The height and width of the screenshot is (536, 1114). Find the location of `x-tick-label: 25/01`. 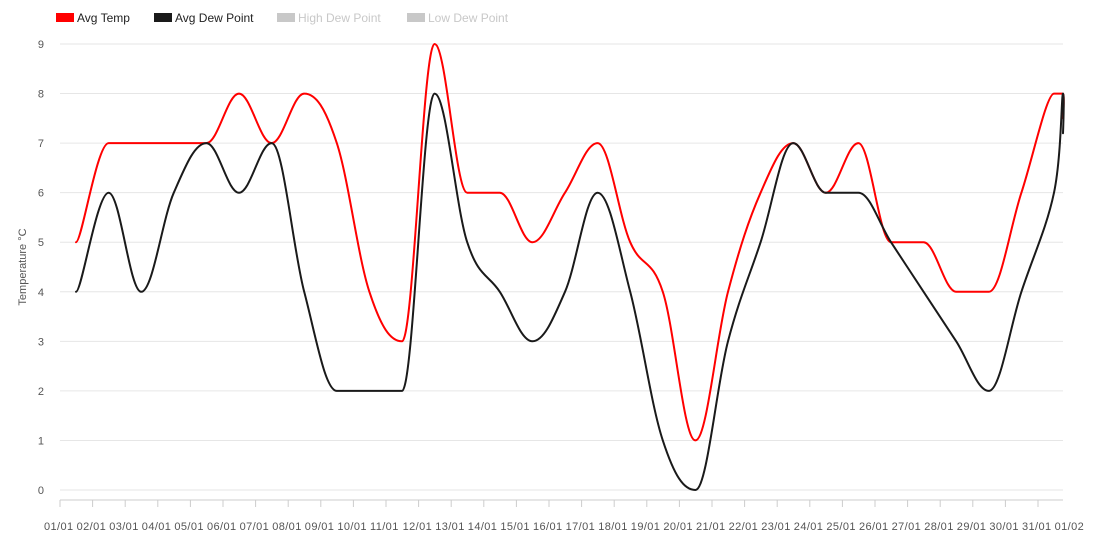

x-tick-label: 25/01 is located at coordinates (841, 527).